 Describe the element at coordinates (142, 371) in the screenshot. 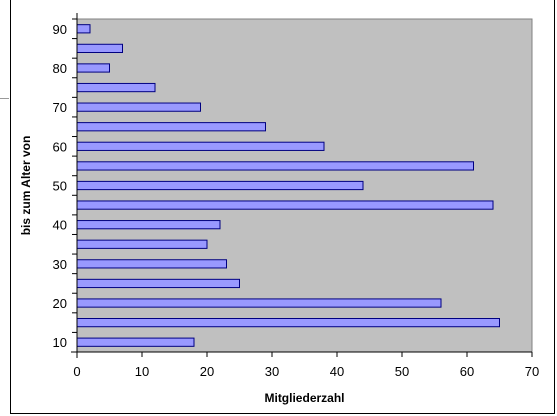

I see `x-tick-label-10: 10` at that location.